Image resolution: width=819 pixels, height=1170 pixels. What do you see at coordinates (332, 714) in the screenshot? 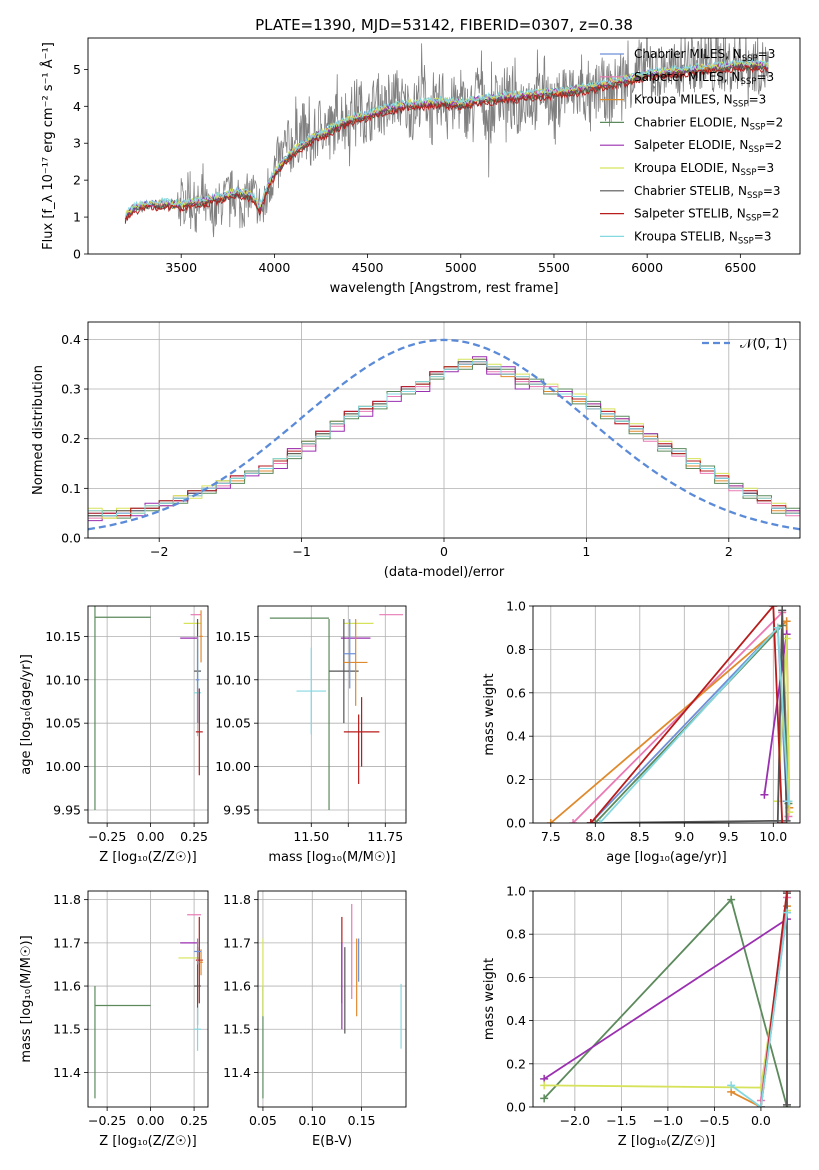
I see `age_vs_mass-frame` at bounding box center [332, 714].